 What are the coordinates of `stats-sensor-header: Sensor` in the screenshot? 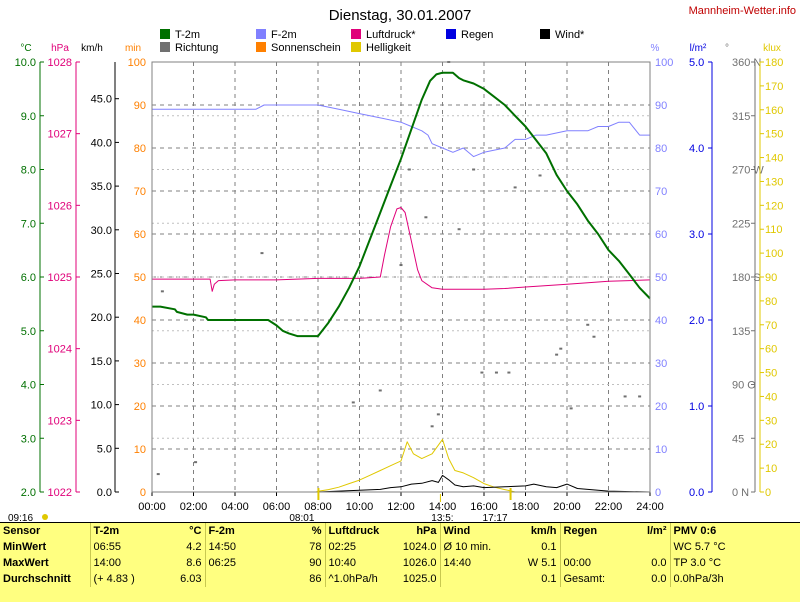 It's located at (22, 531).